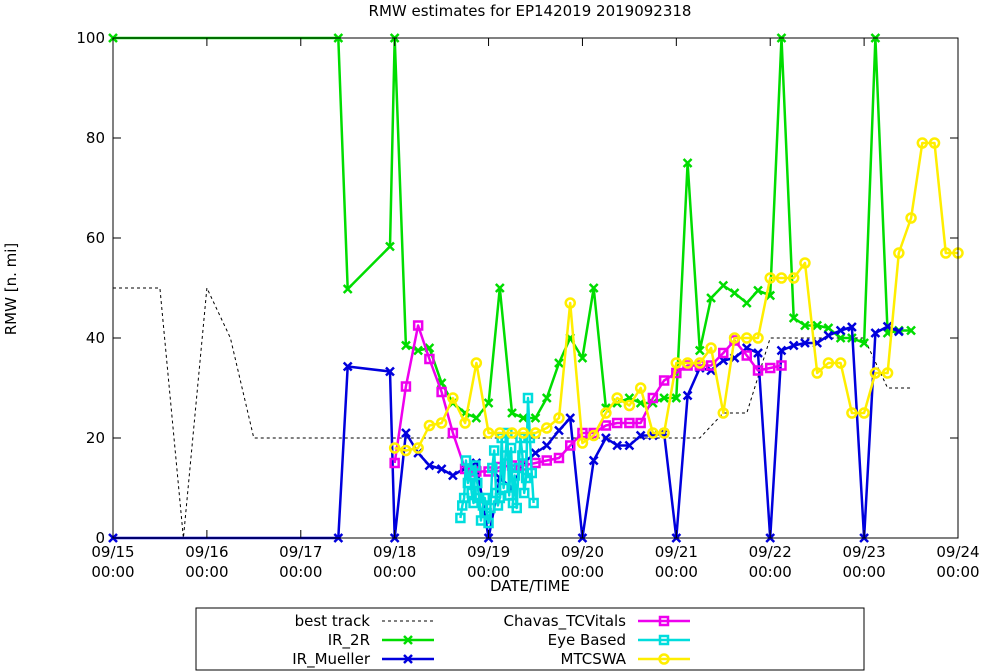 The height and width of the screenshot is (671, 982). What do you see at coordinates (95, 438) in the screenshot?
I see `y-tick-label: 20` at bounding box center [95, 438].